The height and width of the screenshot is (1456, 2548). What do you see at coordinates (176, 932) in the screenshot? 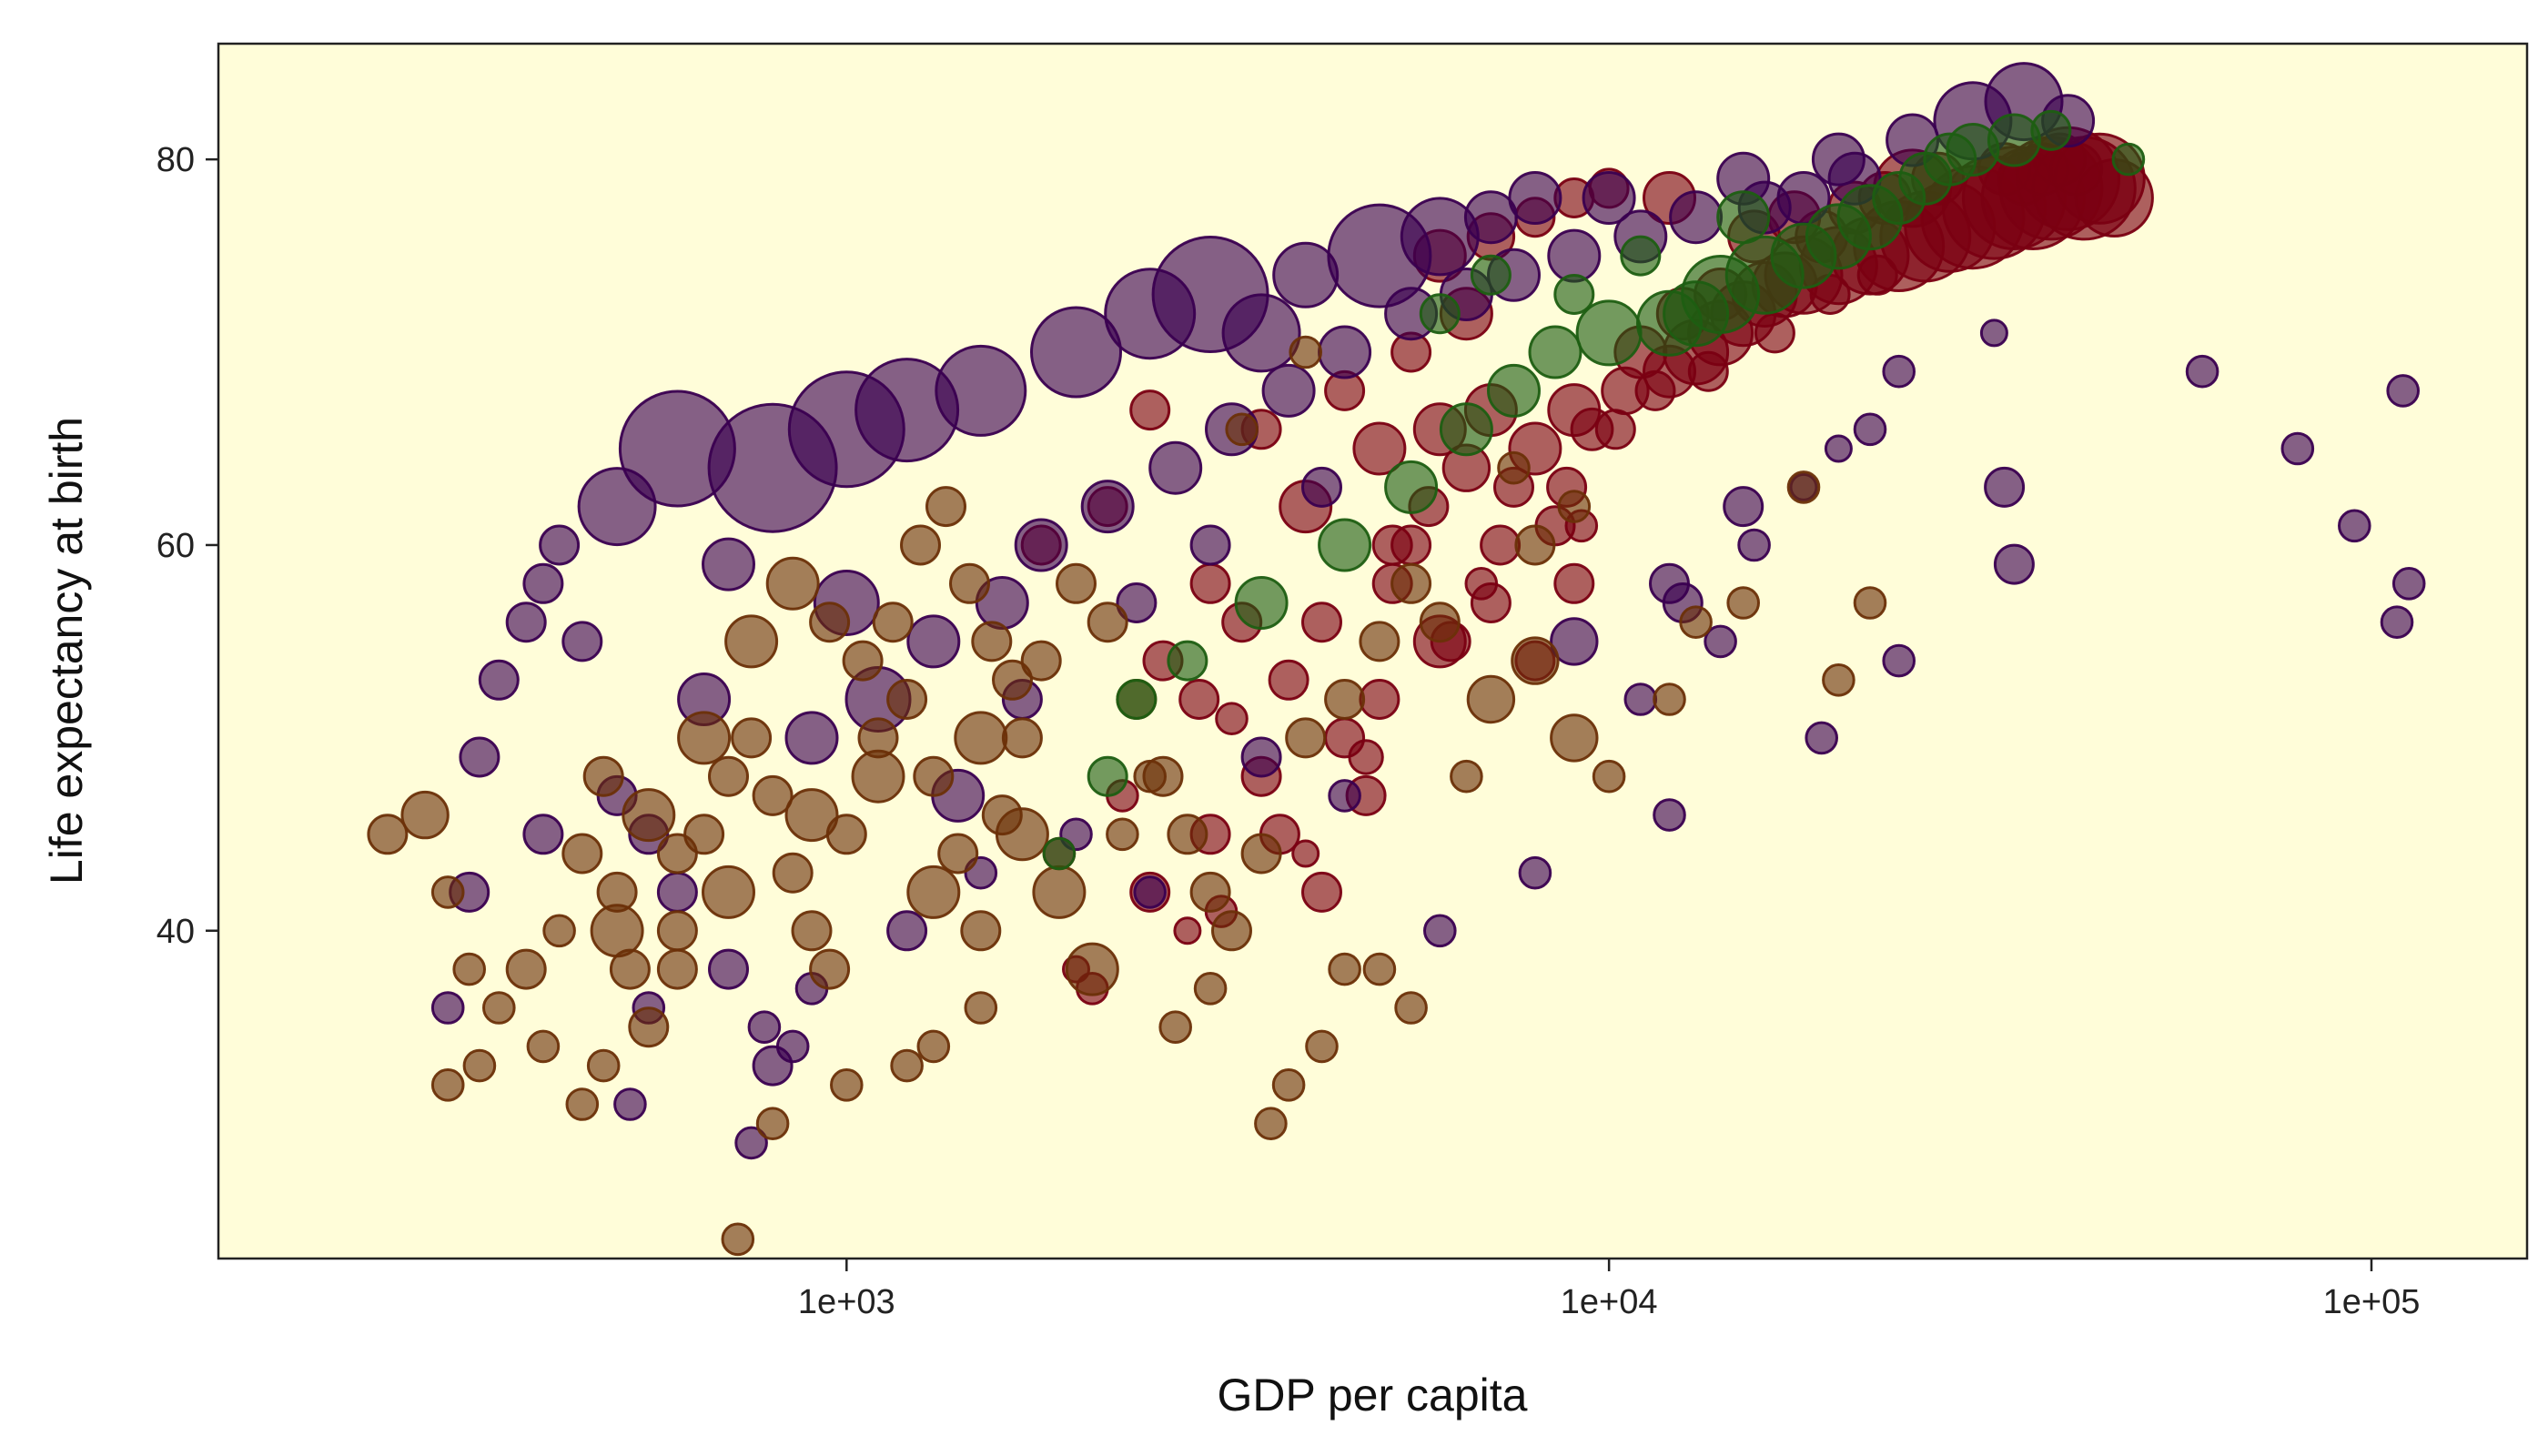
I see `y-tick-label: 40` at bounding box center [176, 932].